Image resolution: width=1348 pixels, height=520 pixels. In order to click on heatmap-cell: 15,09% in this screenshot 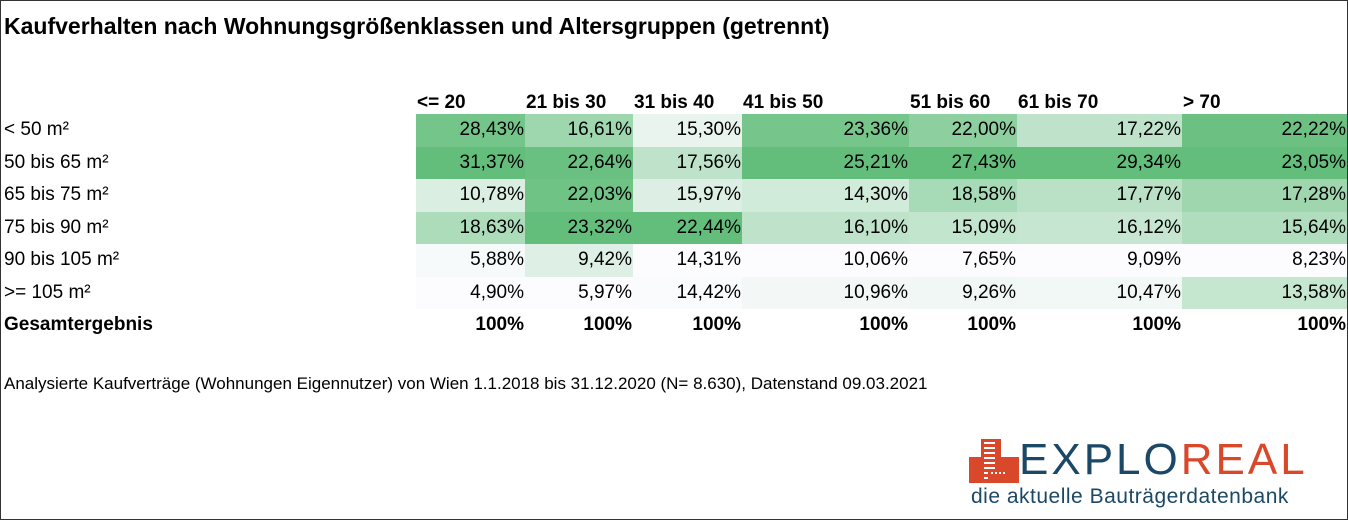, I will do `click(963, 227)`.